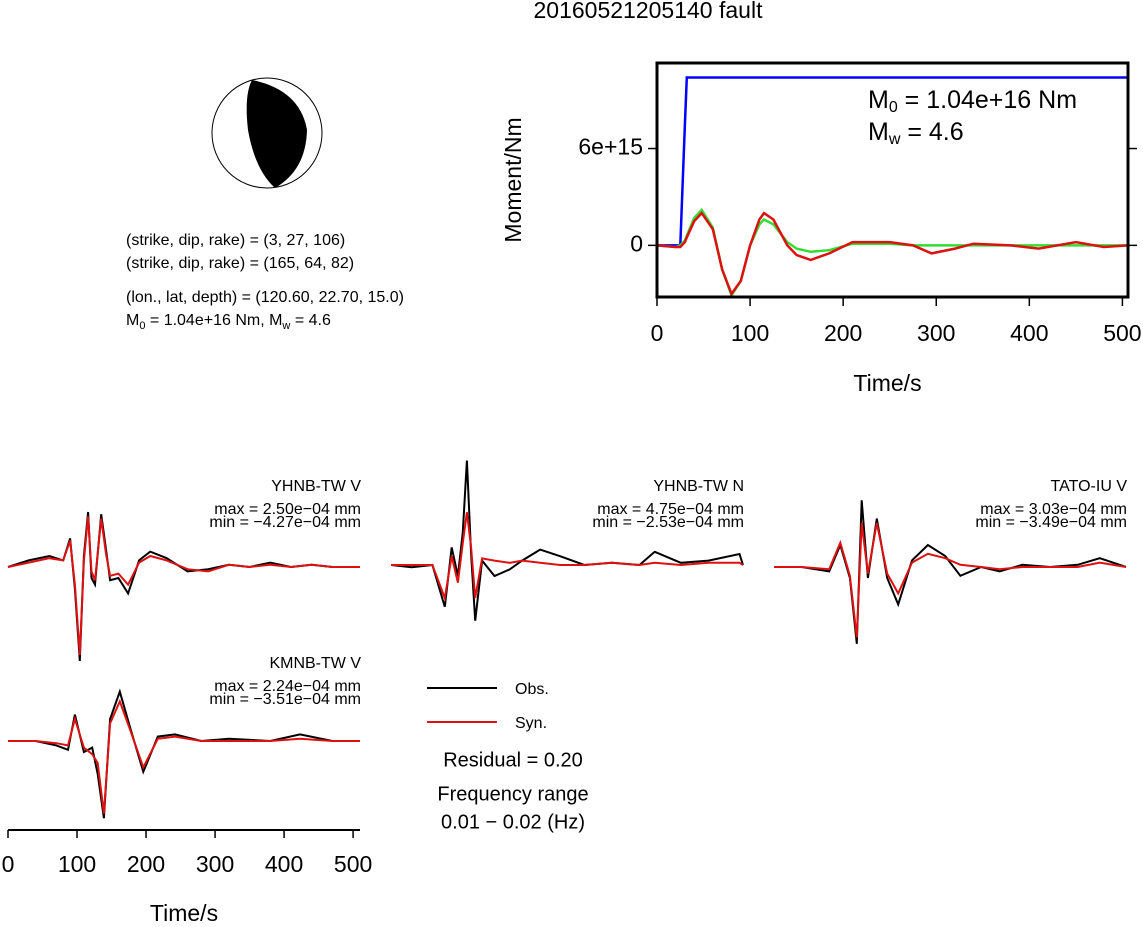 The image size is (1143, 927). What do you see at coordinates (142, 326) in the screenshot?
I see `subscript: 0` at bounding box center [142, 326].